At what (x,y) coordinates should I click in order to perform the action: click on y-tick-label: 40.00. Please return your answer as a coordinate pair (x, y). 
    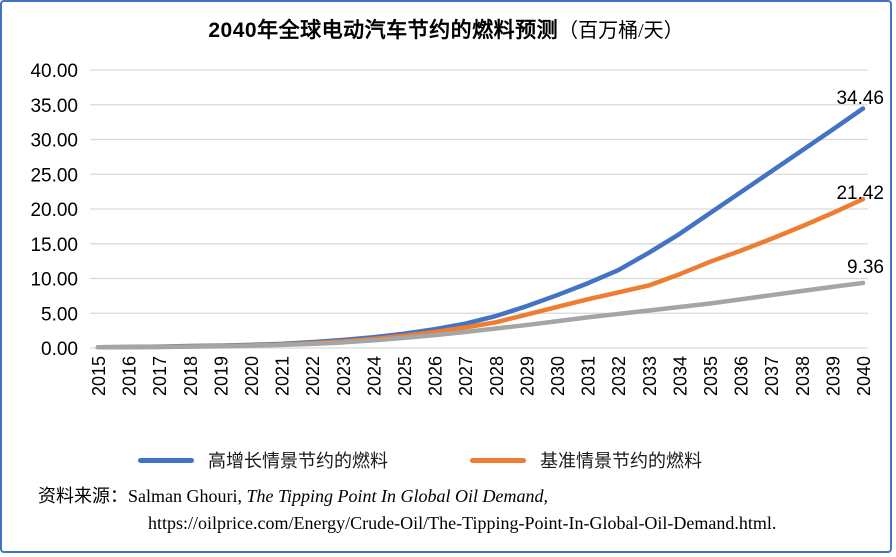
    Looking at the image, I should click on (54, 71).